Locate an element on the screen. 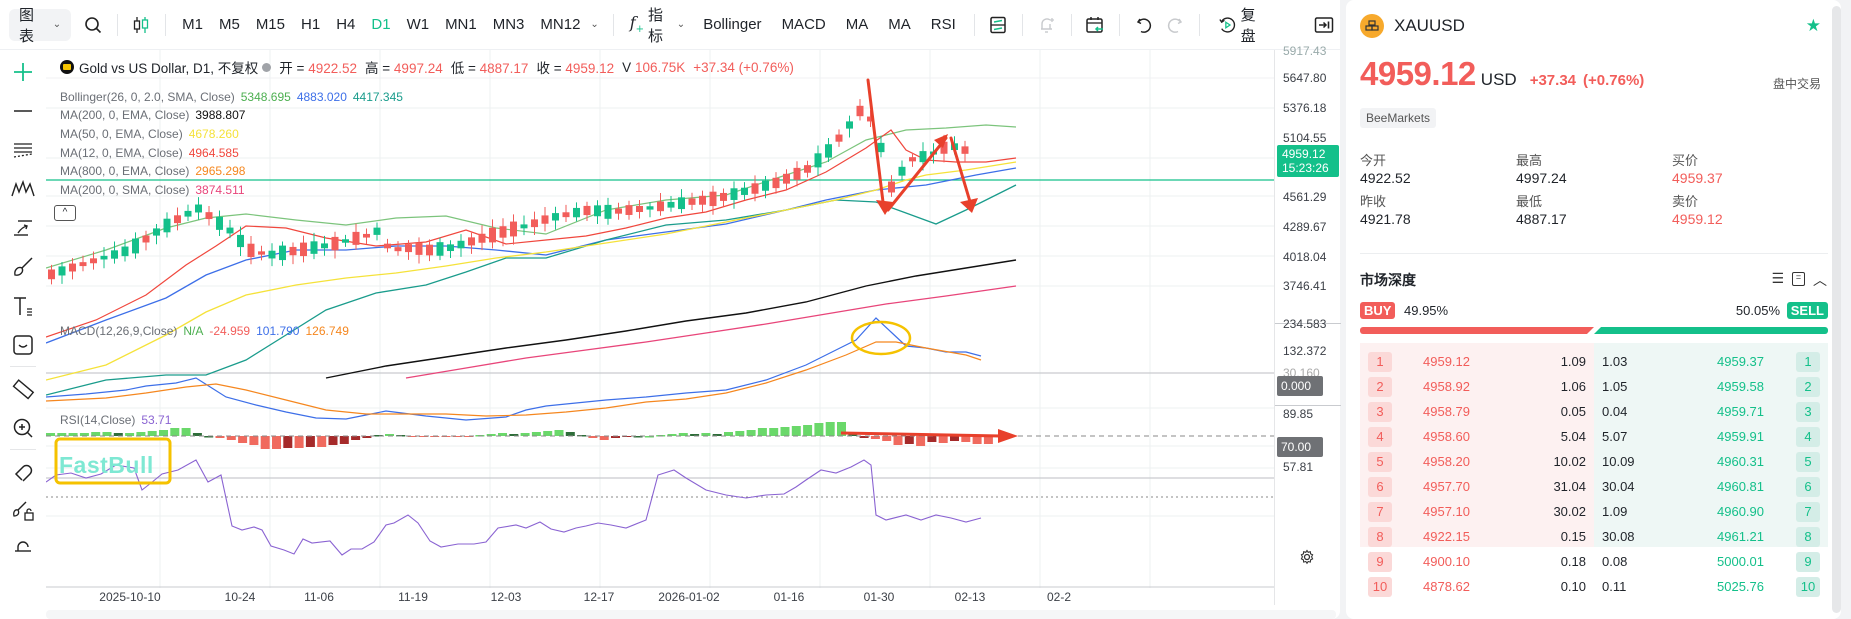 The width and height of the screenshot is (1851, 619). bid-price: 4922.15 is located at coordinates (1446, 536).